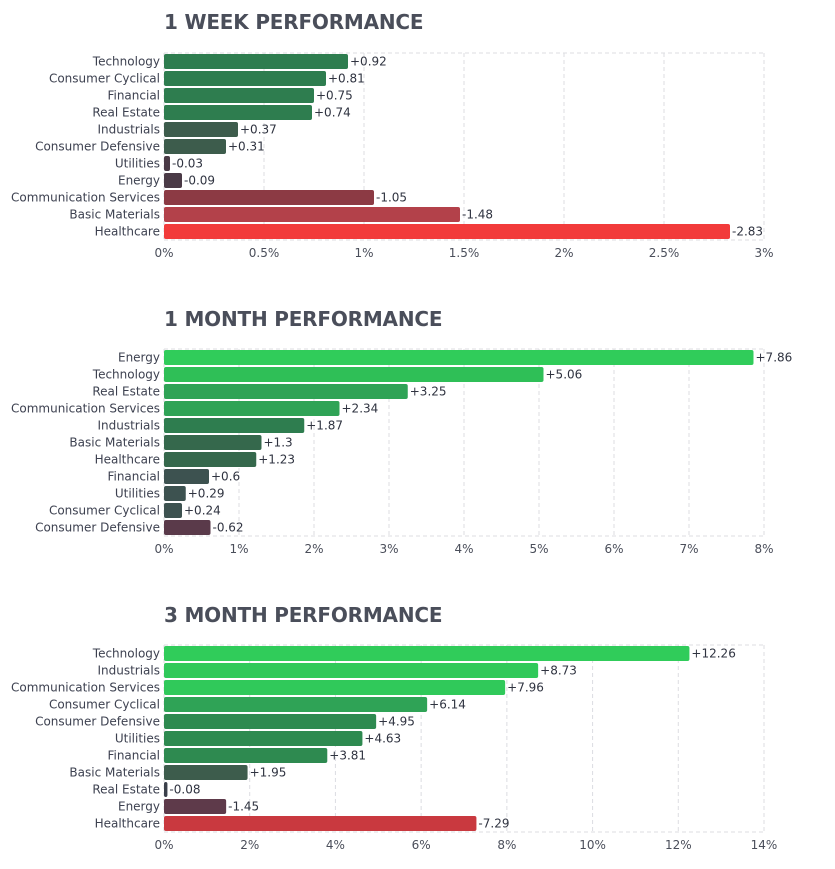  I want to click on data-label: +0.37, so click(258, 130).